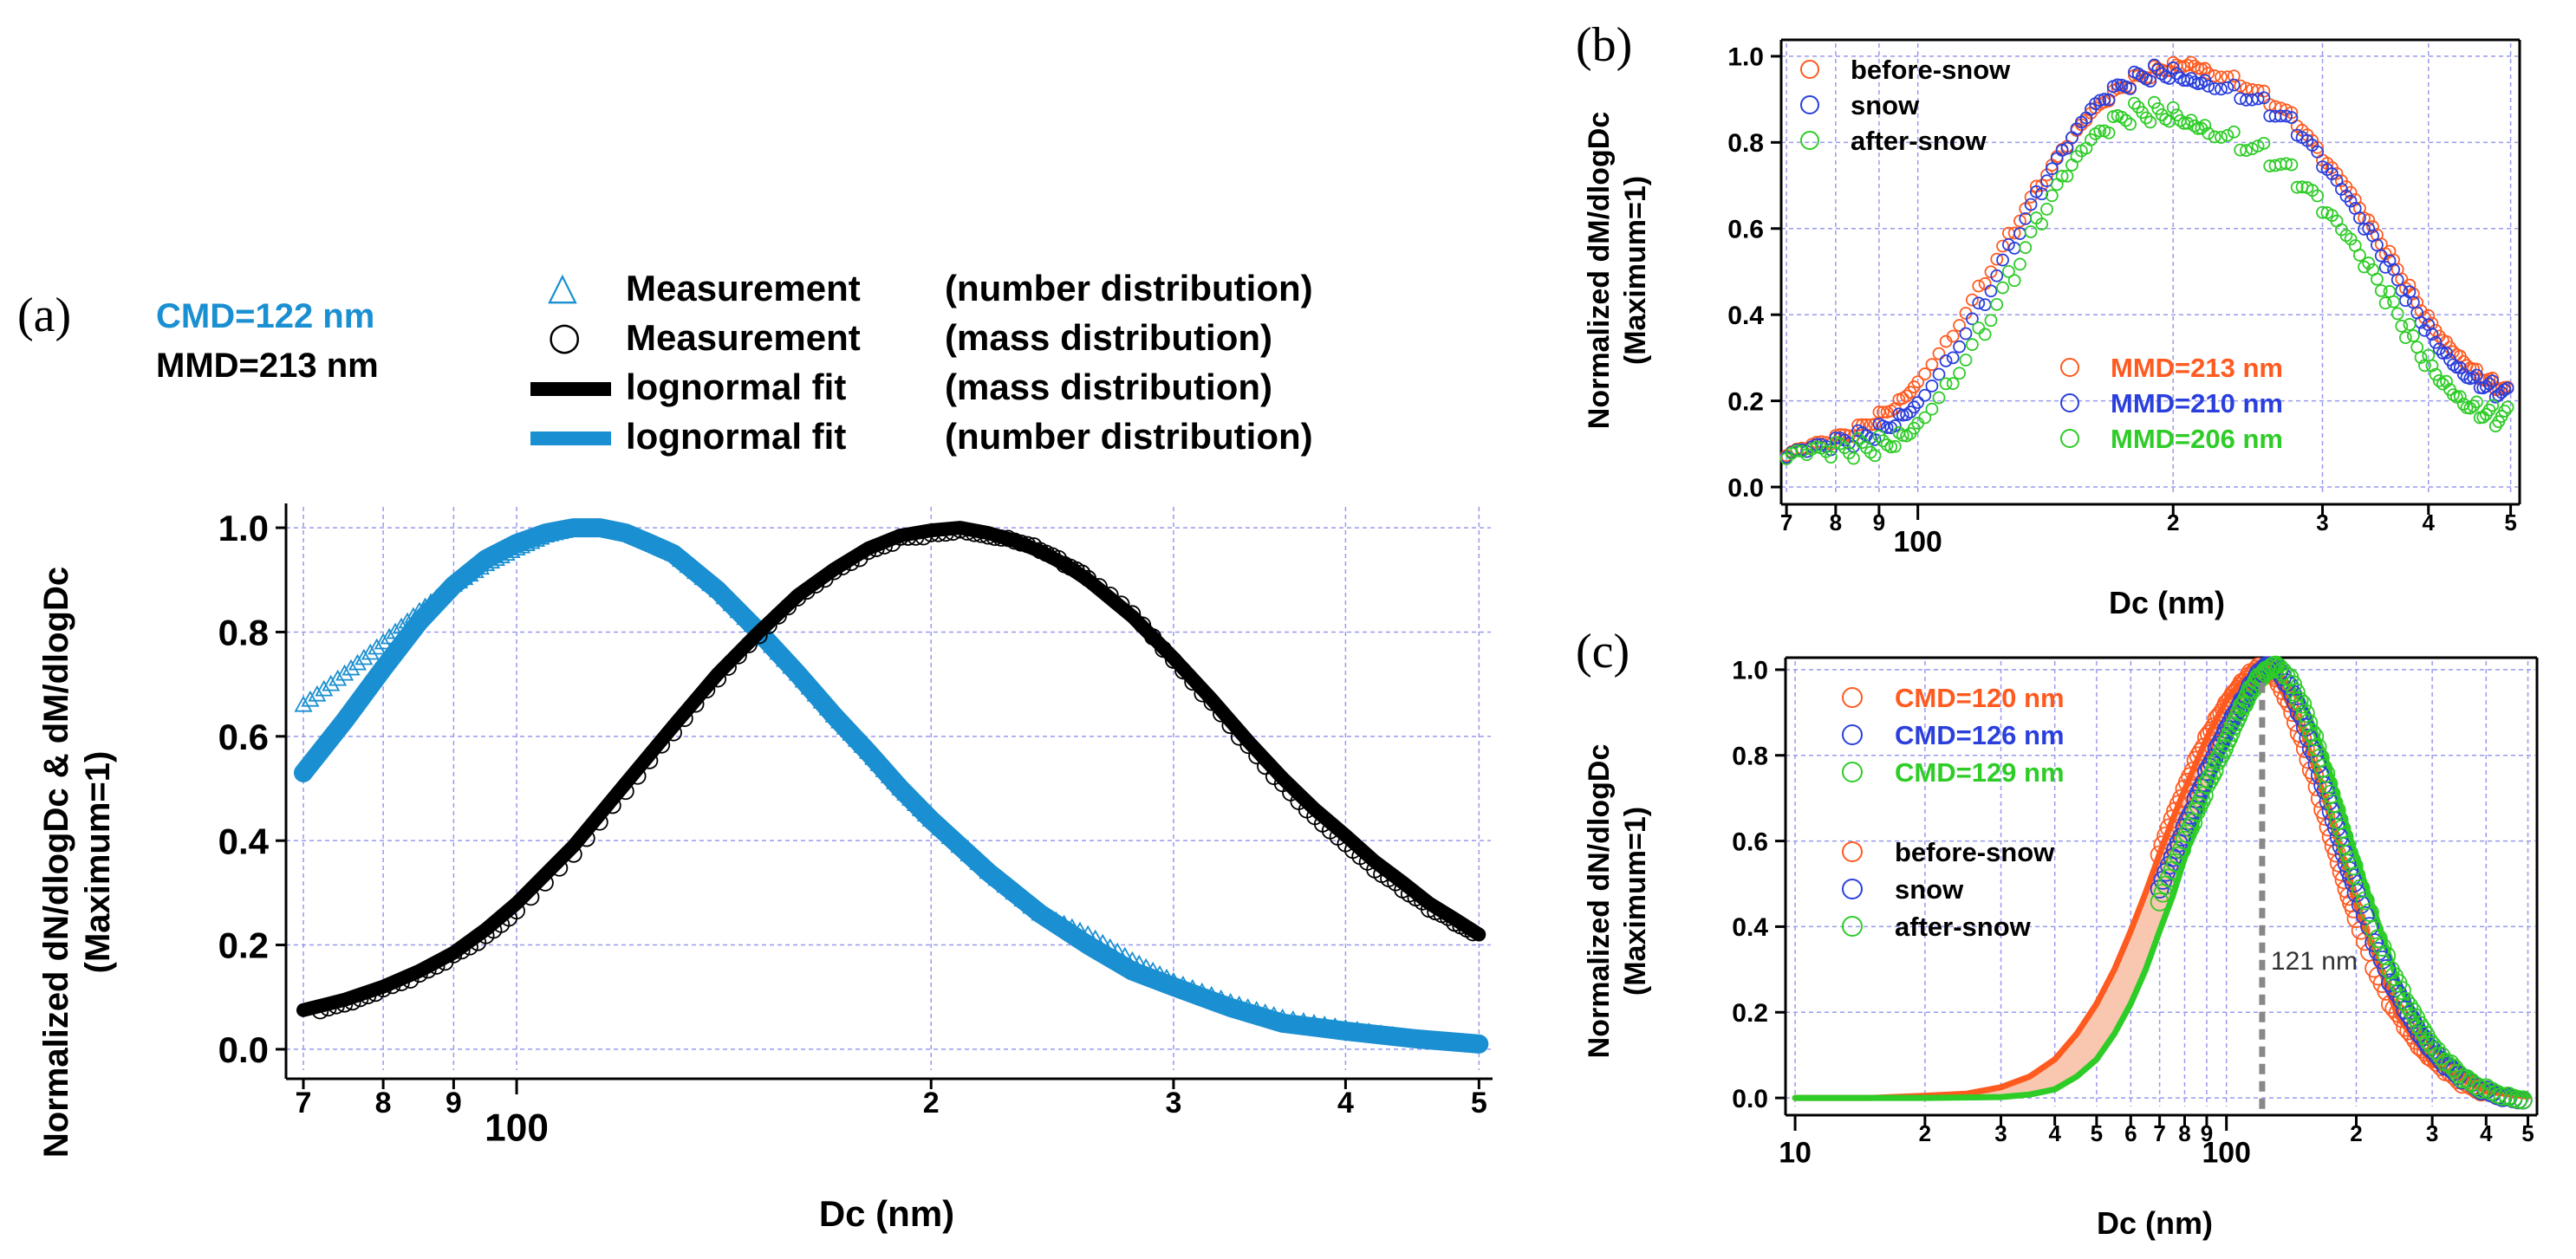 The width and height of the screenshot is (2576, 1259). Describe the element at coordinates (1129, 288) in the screenshot. I see `legend-item-1-desc: (number distribution)` at that location.